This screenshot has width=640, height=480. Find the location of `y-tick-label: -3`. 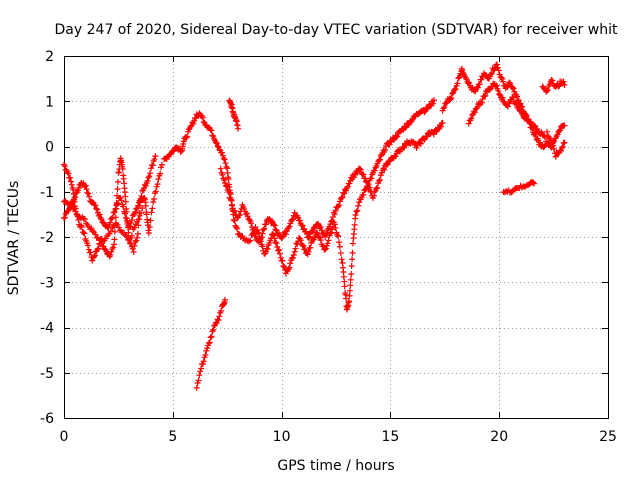

y-tick-label: -3 is located at coordinates (47, 283).